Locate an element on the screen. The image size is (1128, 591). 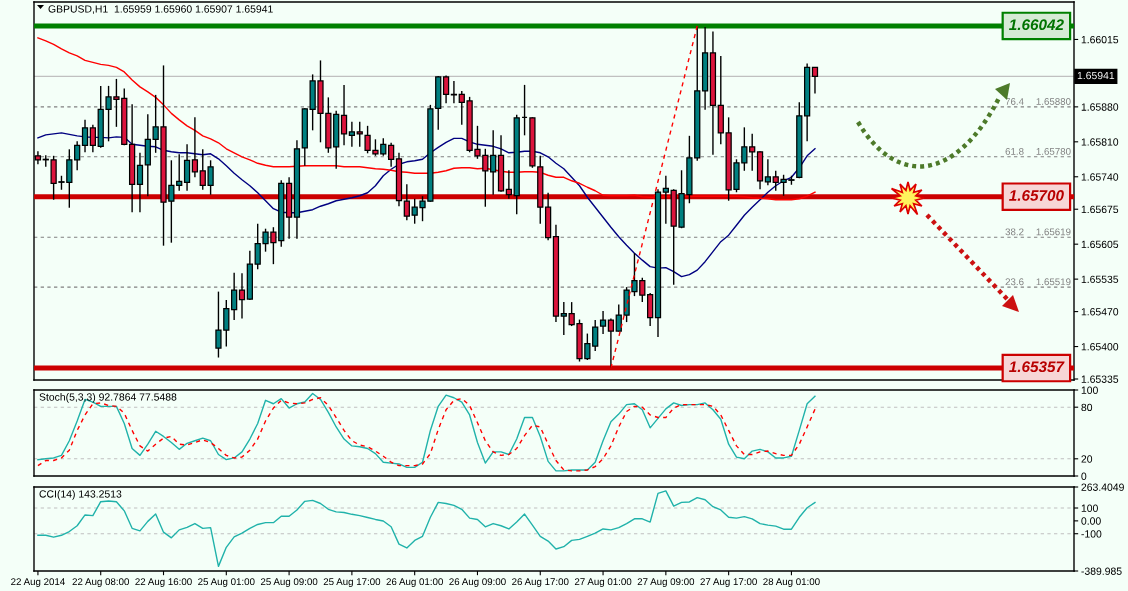
y-tick-label: 1.65880 is located at coordinates (1100, 107).